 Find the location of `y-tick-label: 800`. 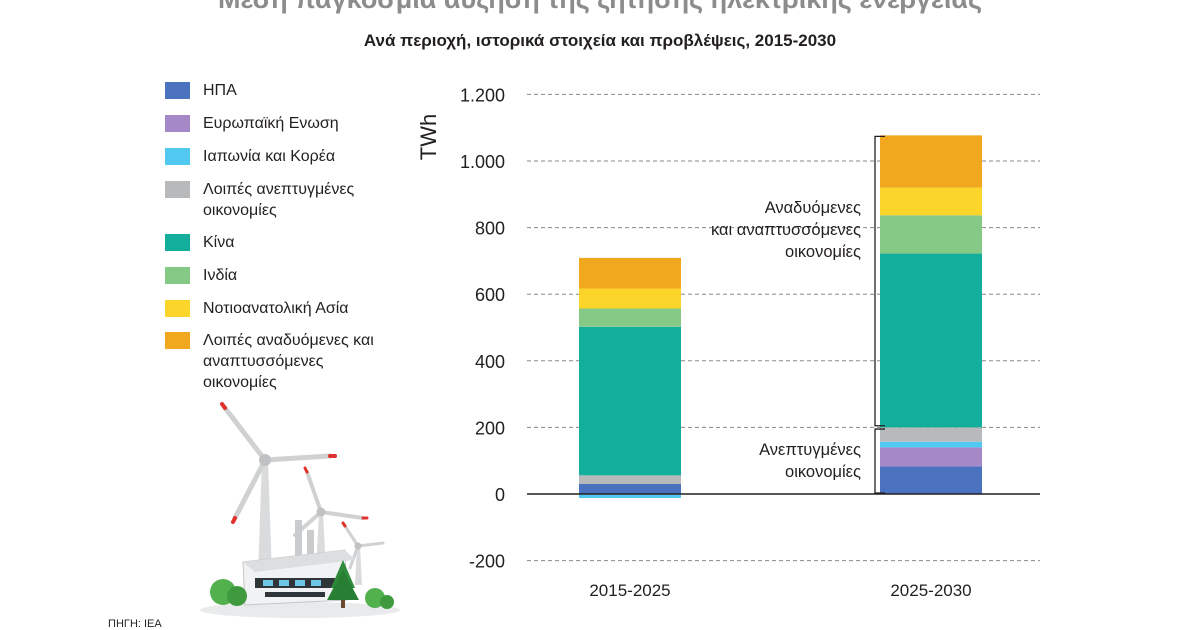

y-tick-label: 800 is located at coordinates (490, 229).